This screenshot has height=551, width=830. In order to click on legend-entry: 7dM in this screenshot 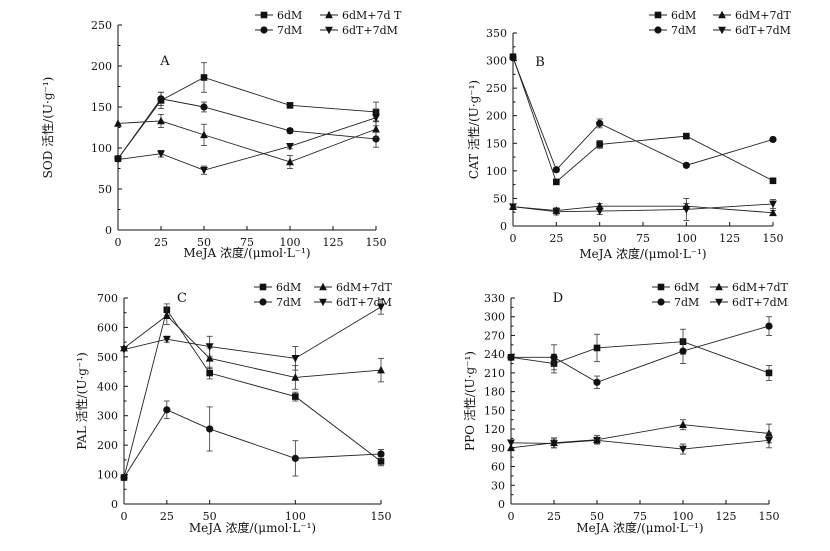, I will do `click(278, 30)`.